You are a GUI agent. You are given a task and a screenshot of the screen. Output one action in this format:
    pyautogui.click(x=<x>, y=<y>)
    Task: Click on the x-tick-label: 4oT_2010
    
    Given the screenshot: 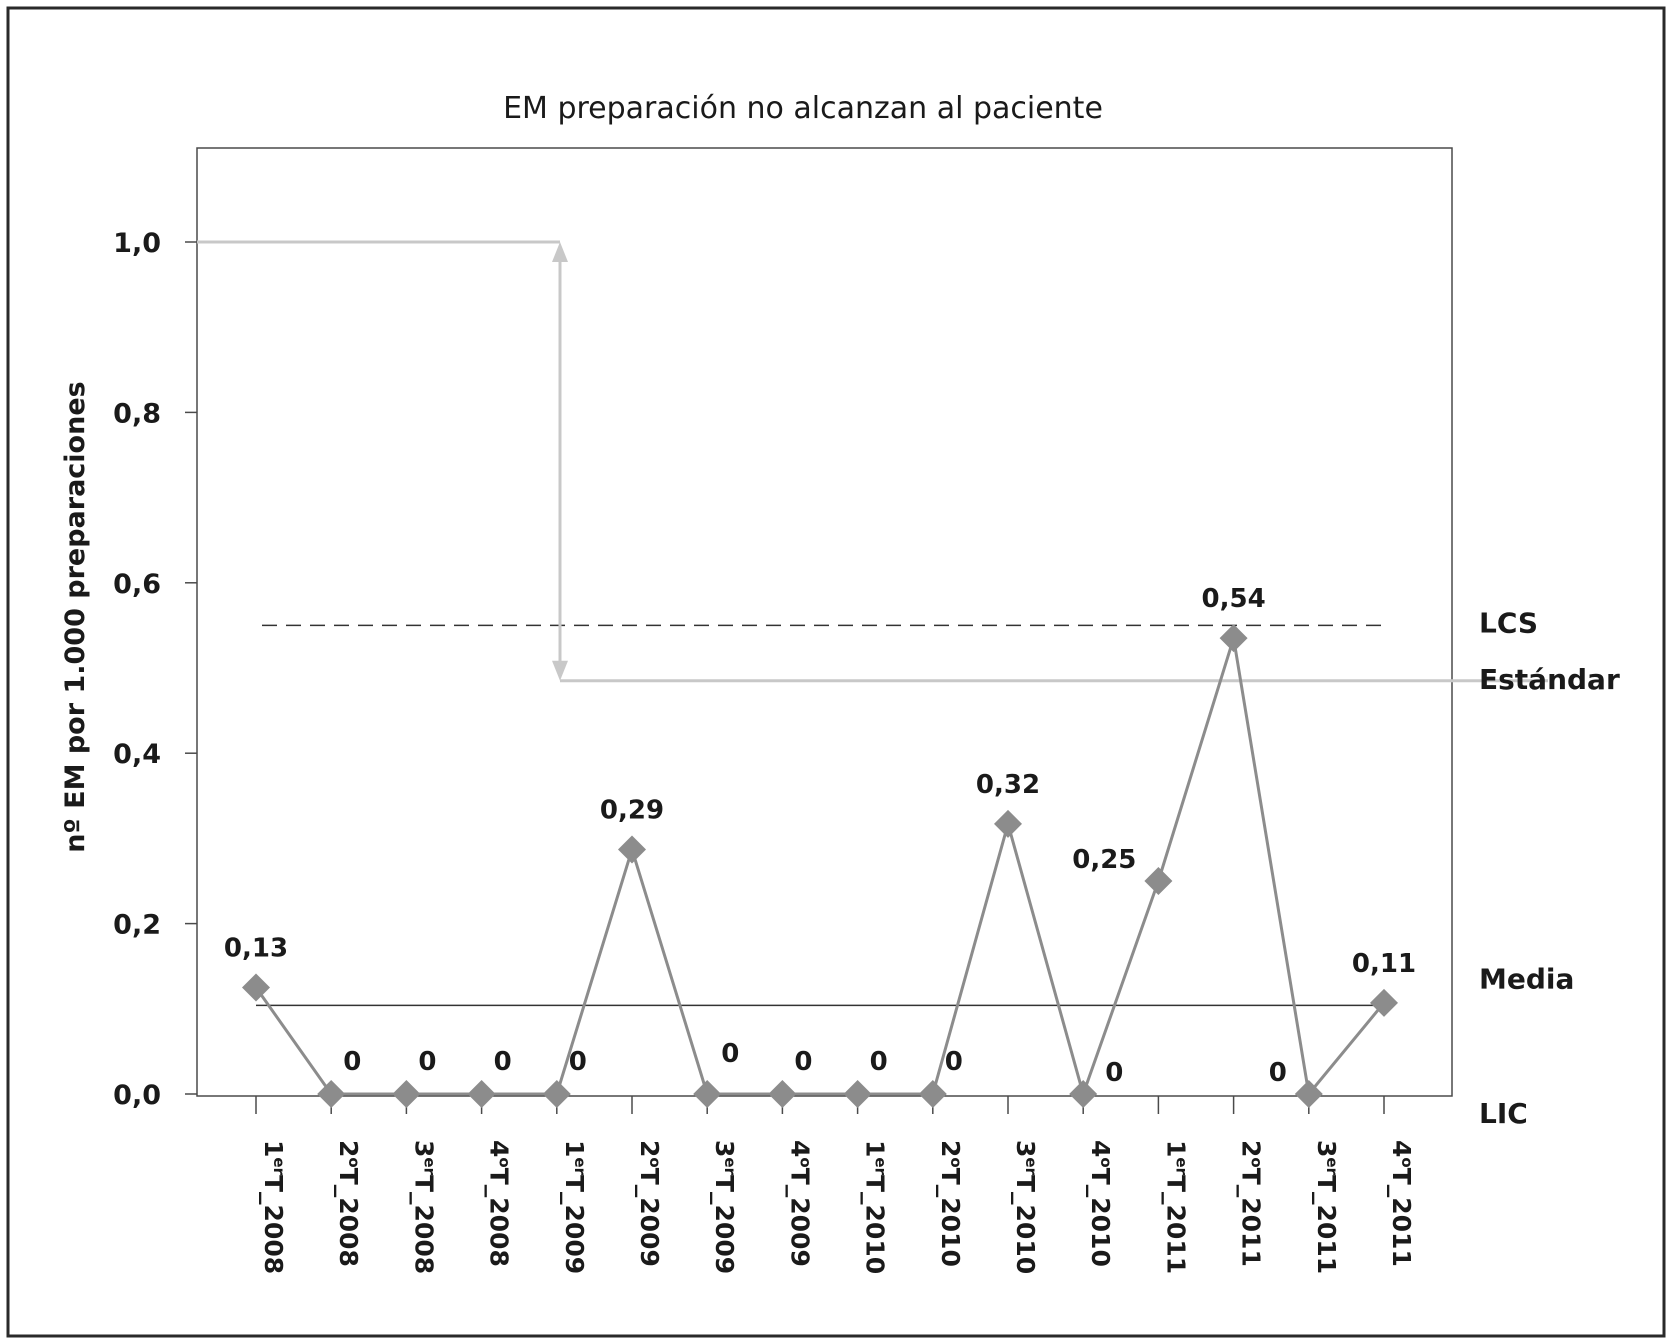 What is the action you would take?
    pyautogui.click(x=1100, y=1203)
    